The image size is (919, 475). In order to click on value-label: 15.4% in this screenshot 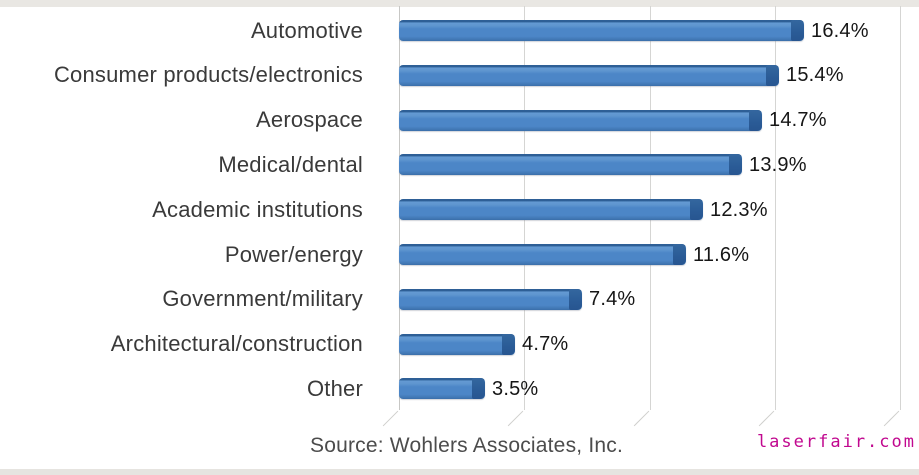, I will do `click(815, 75)`.